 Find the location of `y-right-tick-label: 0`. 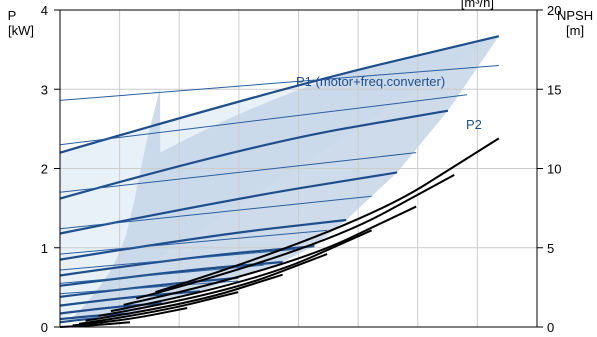

y-right-tick-label: 0 is located at coordinates (550, 327).